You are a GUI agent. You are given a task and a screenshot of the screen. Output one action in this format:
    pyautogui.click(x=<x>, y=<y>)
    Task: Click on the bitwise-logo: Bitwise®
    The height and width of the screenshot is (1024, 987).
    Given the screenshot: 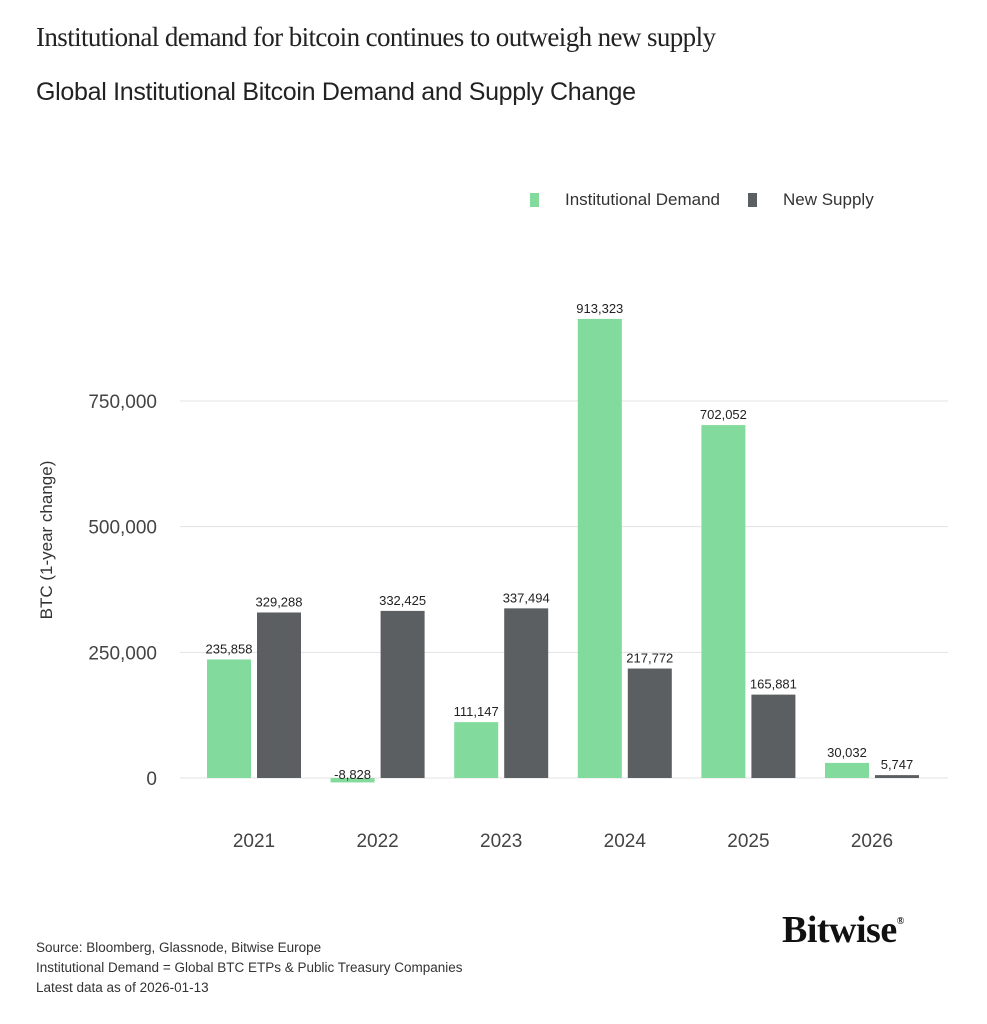 What is the action you would take?
    pyautogui.click(x=843, y=930)
    